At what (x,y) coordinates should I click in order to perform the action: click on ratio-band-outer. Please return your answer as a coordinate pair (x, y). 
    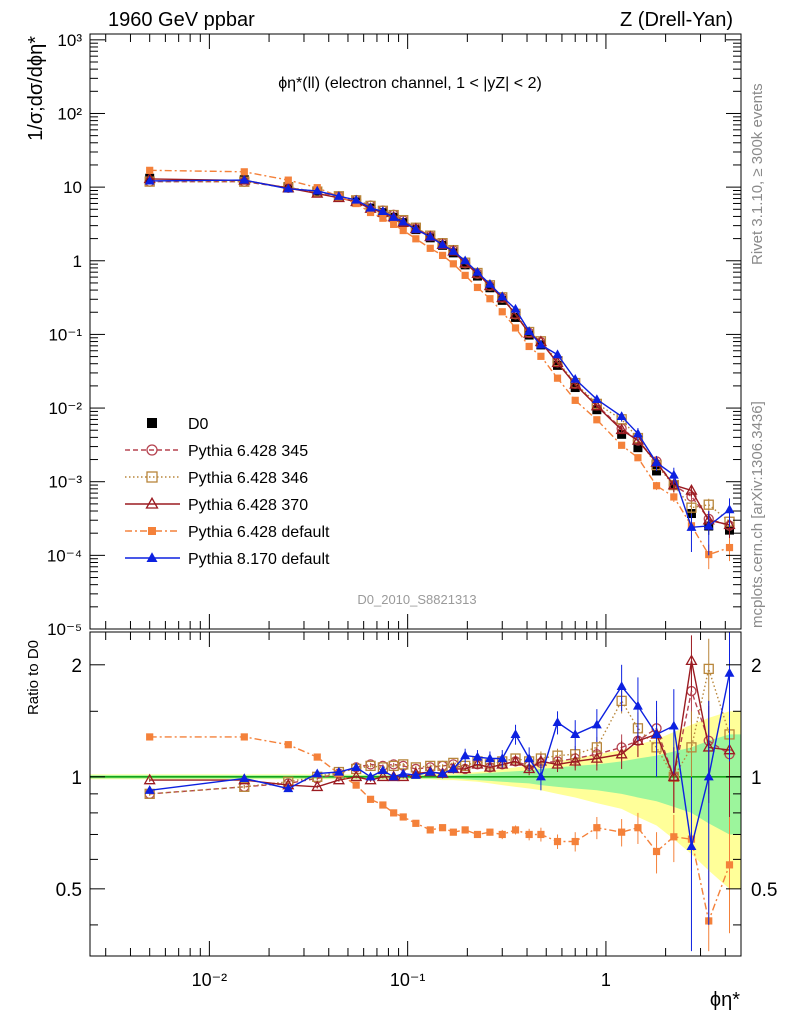
    Looking at the image, I should click on (415, 800).